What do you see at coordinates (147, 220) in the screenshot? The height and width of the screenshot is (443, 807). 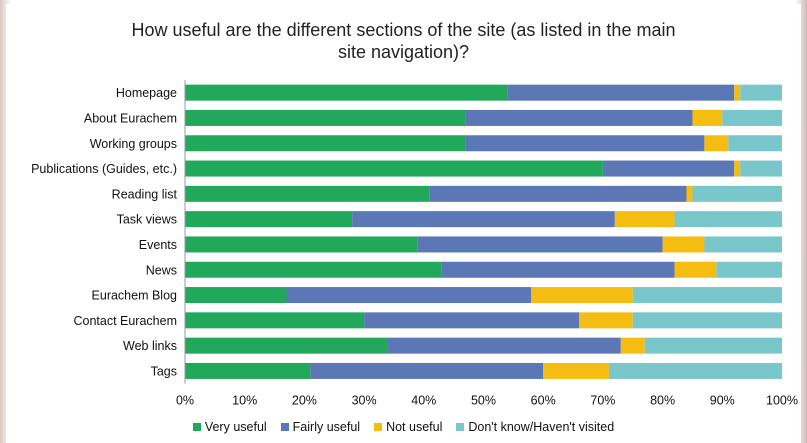 I see `category-label: Task views` at bounding box center [147, 220].